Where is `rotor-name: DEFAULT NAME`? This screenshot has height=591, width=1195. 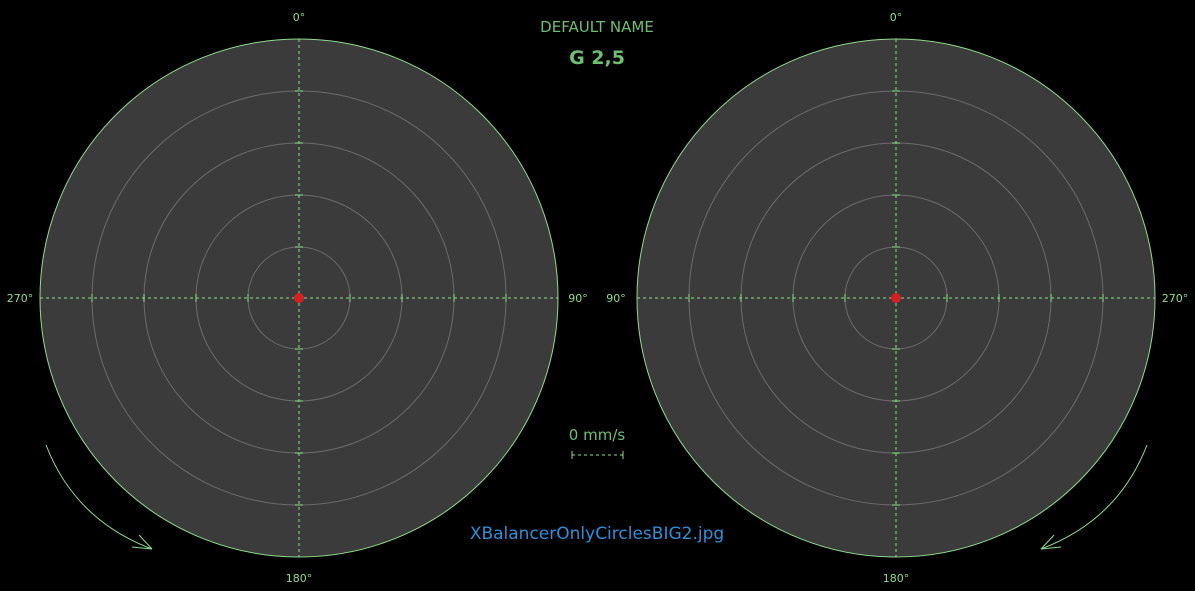
rotor-name: DEFAULT NAME is located at coordinates (597, 27).